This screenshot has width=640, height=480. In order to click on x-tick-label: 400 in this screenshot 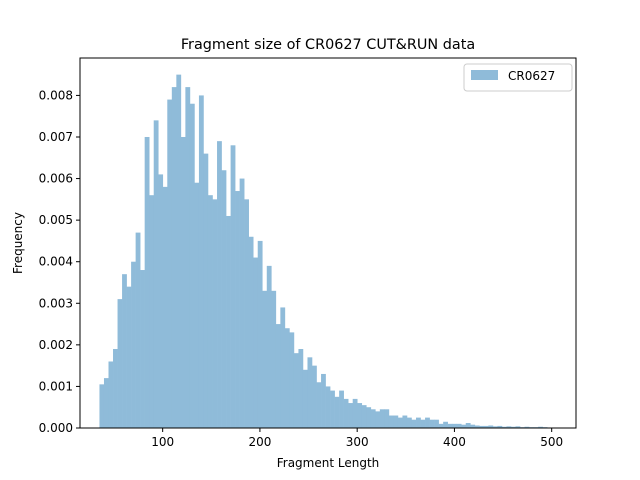, I will do `click(454, 442)`.